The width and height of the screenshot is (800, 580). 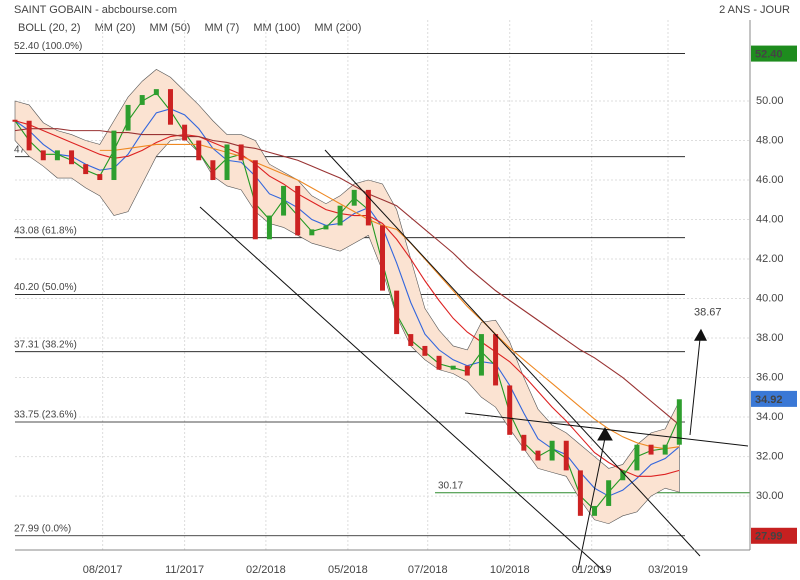 I want to click on y-tick-label: 38.00, so click(x=770, y=338).